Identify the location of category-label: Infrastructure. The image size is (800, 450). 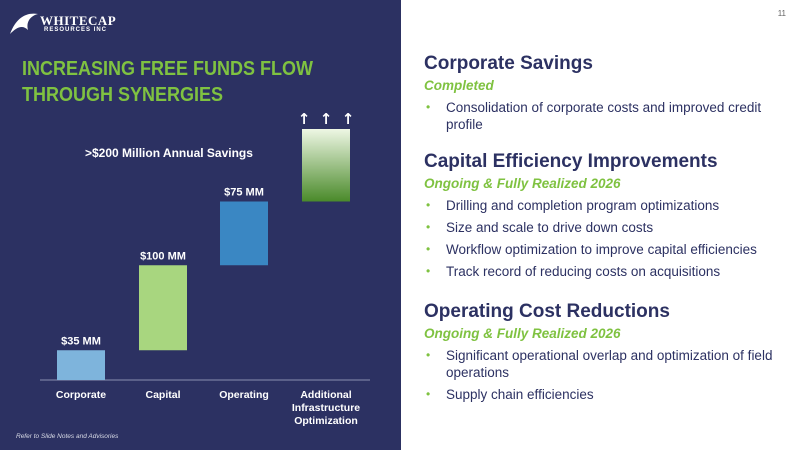
(326, 408).